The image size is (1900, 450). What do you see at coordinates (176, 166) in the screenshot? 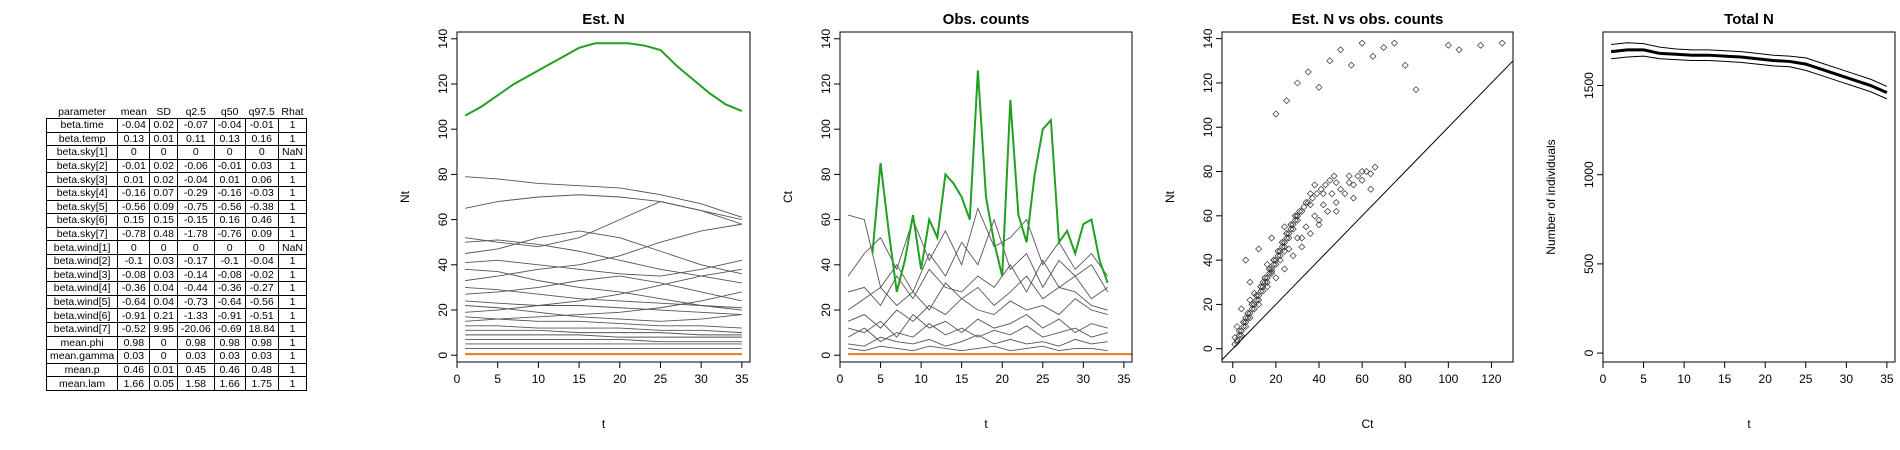
I see `table-row: beta.sky[2] -0.01 0.02 -0.06 -0.01 0.03 1` at bounding box center [176, 166].